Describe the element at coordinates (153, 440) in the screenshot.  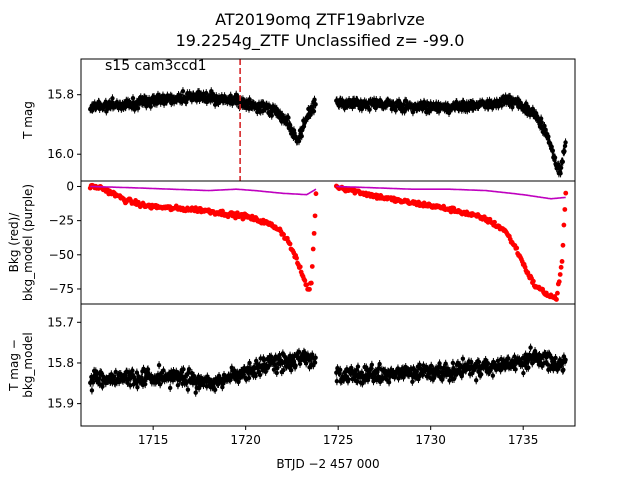
I see `x-tick-label: 1715` at that location.